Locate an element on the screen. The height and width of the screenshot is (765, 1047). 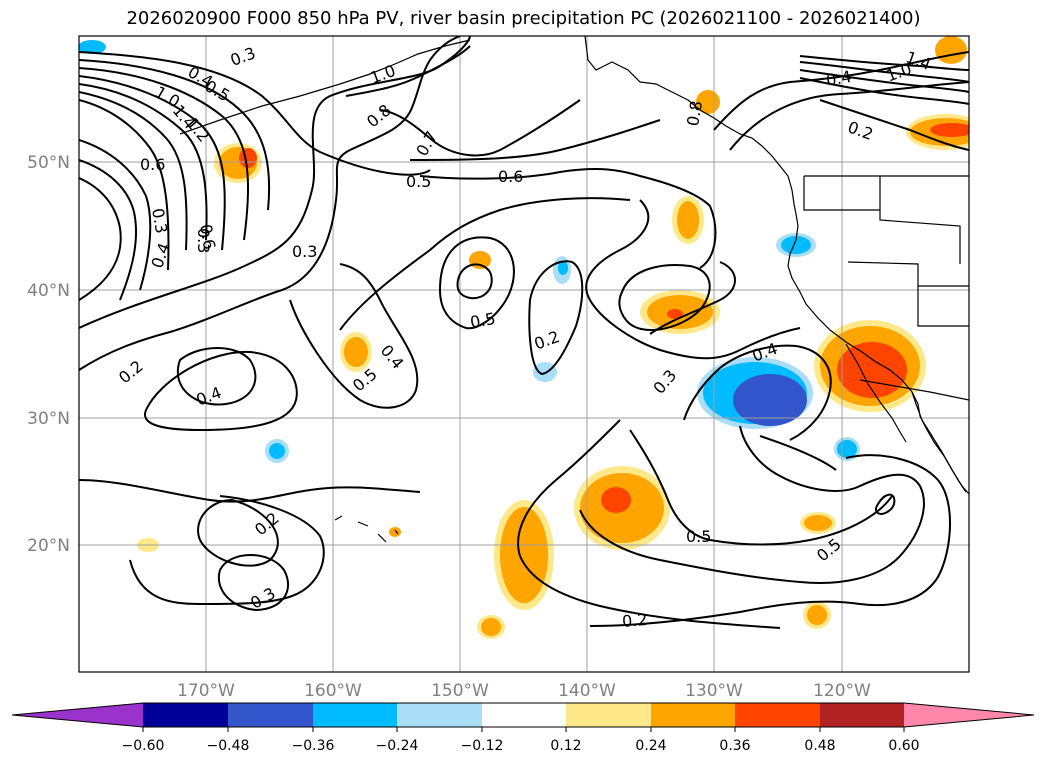
baja-california-coast is located at coordinates (876, 393).